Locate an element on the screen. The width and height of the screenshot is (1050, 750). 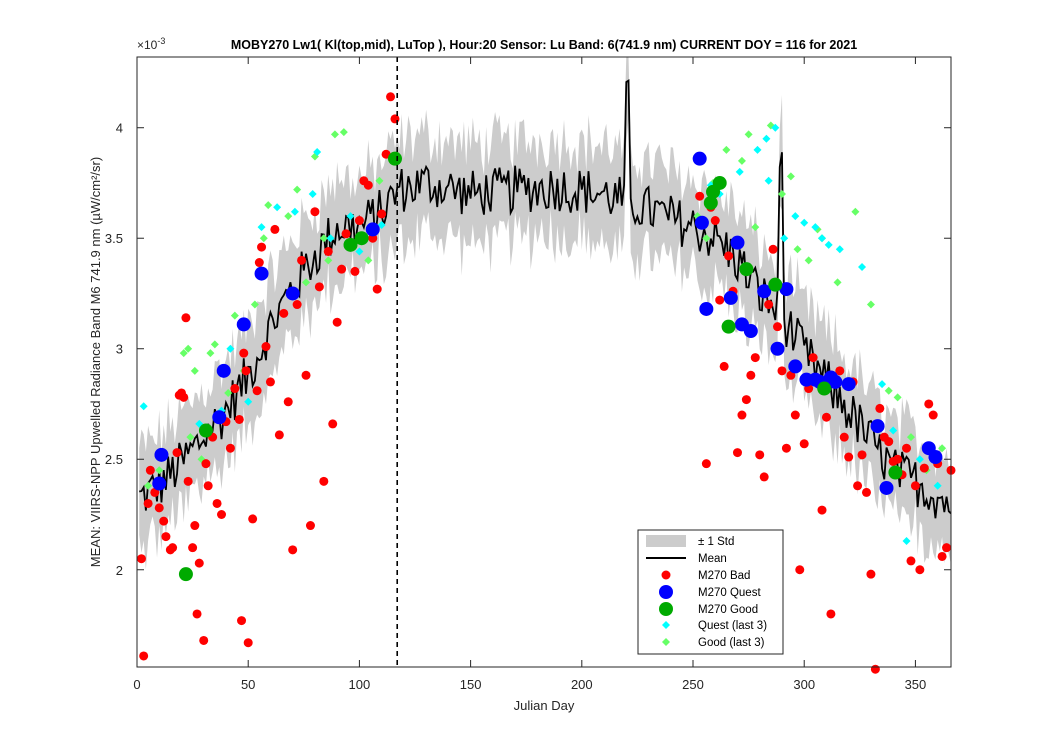
y-tick-label: 2 is located at coordinates (119, 570).